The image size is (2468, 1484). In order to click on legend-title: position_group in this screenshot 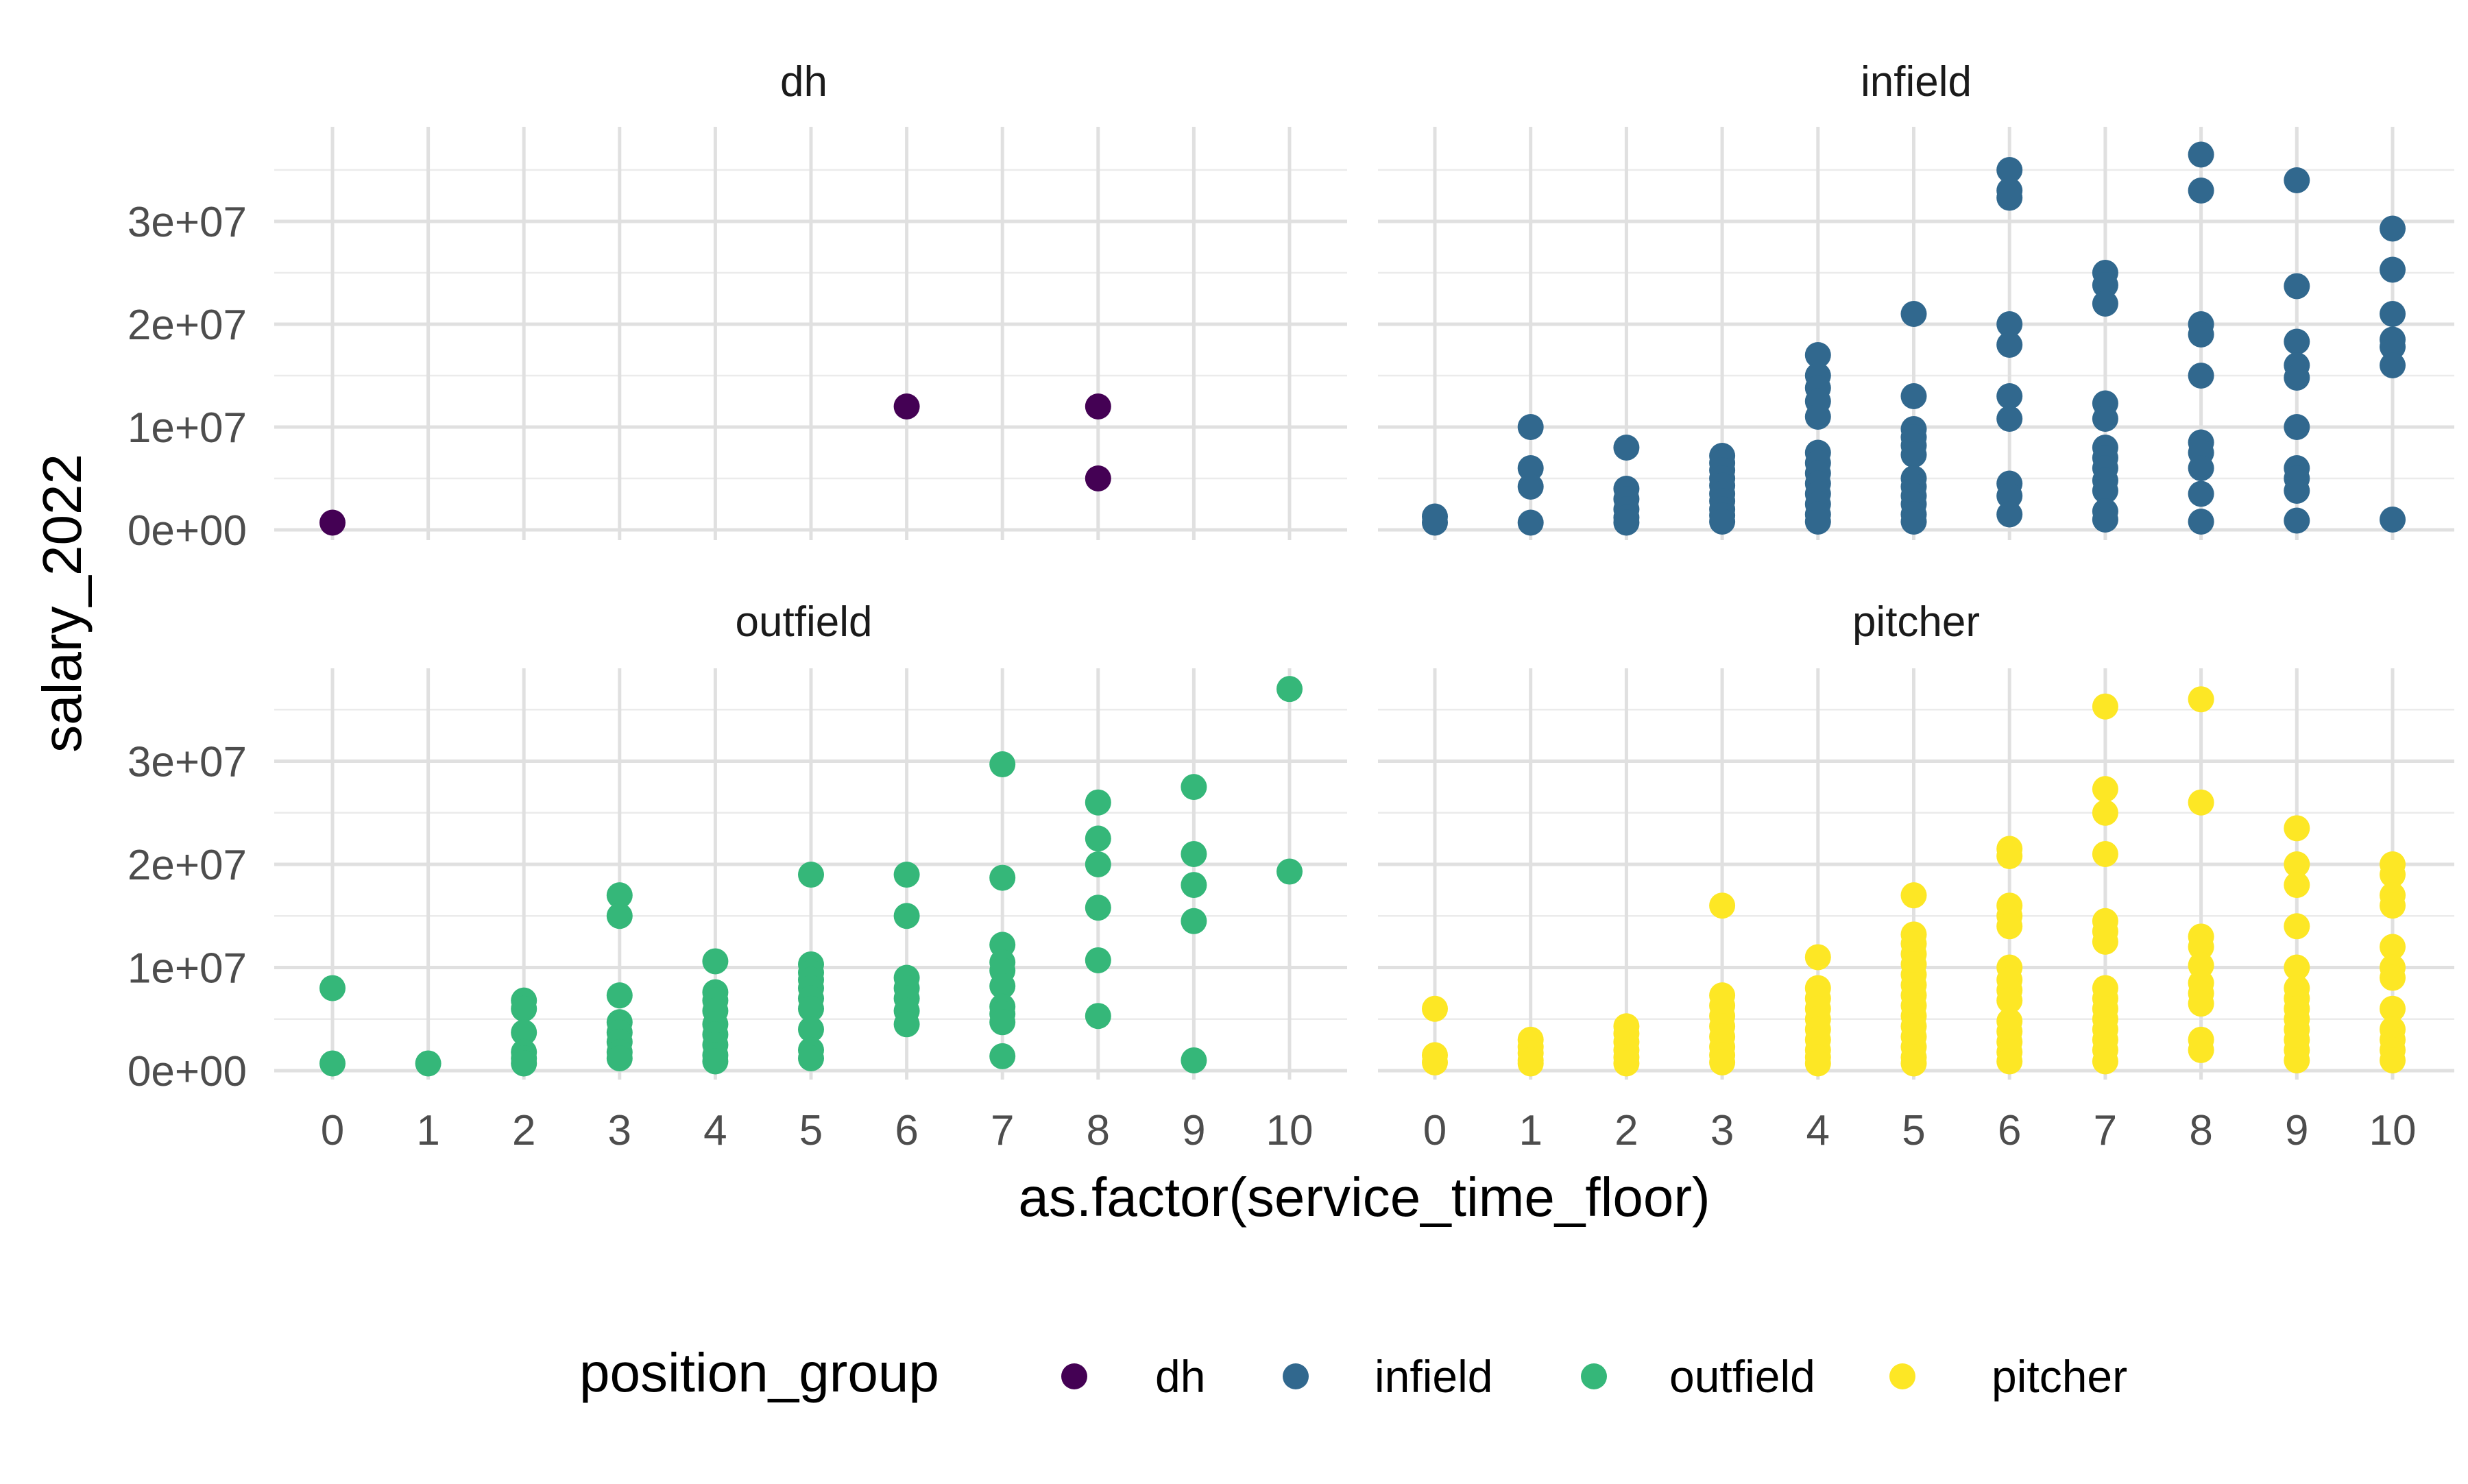, I will do `click(759, 1372)`.